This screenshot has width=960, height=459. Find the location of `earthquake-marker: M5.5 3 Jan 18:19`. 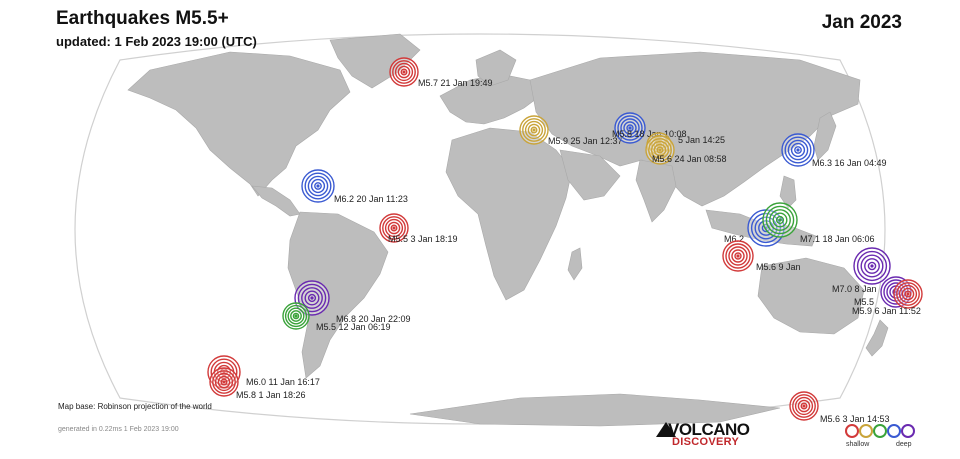

earthquake-marker: M5.5 3 Jan 18:19 is located at coordinates (418, 228).